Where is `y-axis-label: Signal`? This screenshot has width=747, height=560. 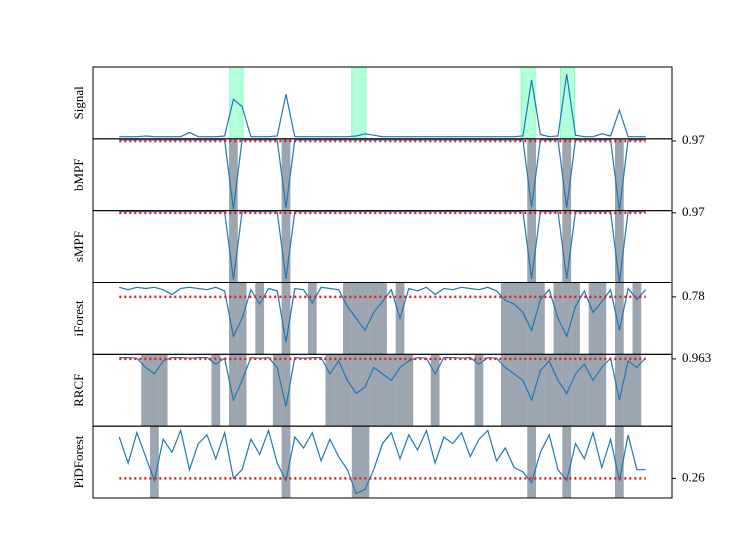 y-axis-label: Signal is located at coordinates (78, 103).